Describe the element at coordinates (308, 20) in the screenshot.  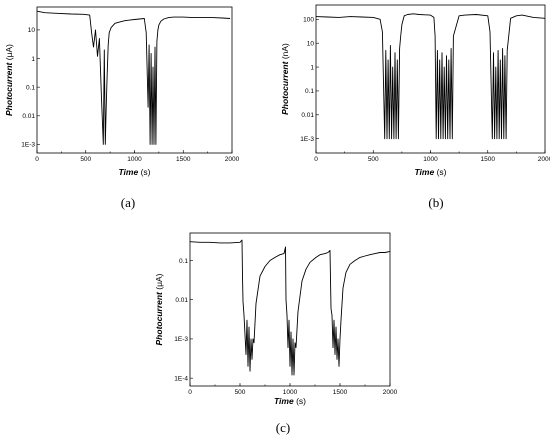
I see `y-tick-label: 100` at that location.